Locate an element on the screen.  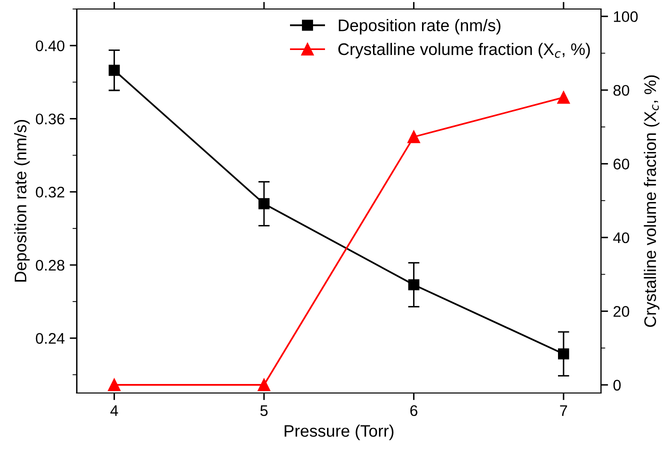
y2-axis-title: Crystalline volume fraction (X$_{c}$, %) is located at coordinates (652, 201).